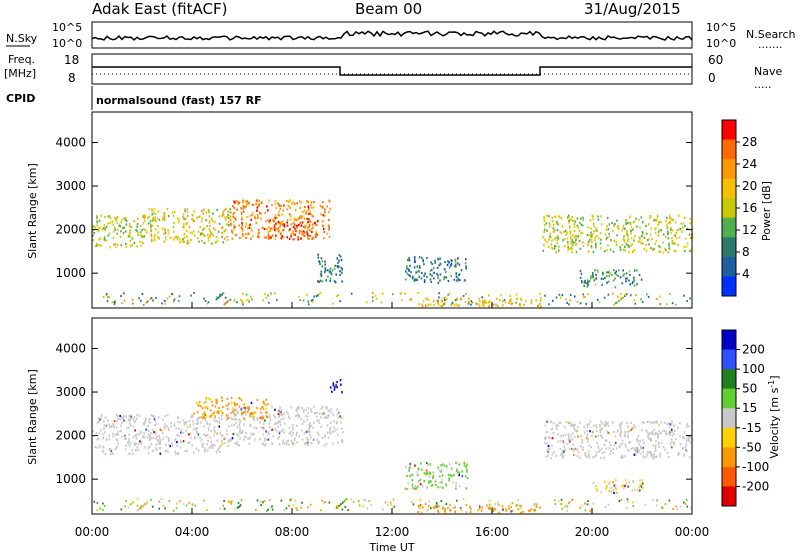 The width and height of the screenshot is (800, 558). What do you see at coordinates (753, 369) in the screenshot?
I see `colorbar-tick-label: 100` at bounding box center [753, 369].